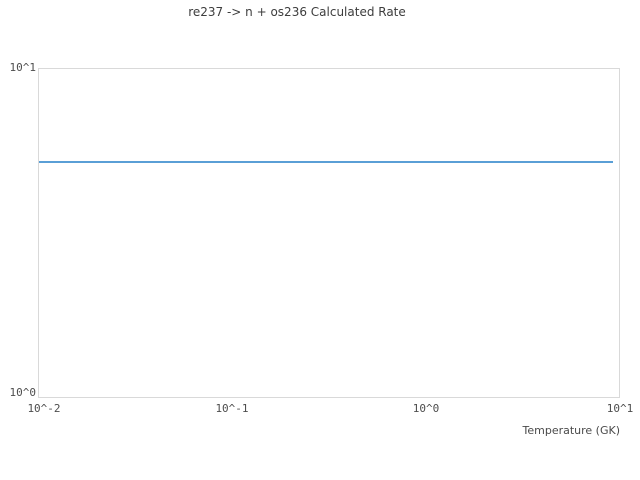 The image size is (640, 480). I want to click on x-tick-label-10e1: 10^1, so click(620, 408).